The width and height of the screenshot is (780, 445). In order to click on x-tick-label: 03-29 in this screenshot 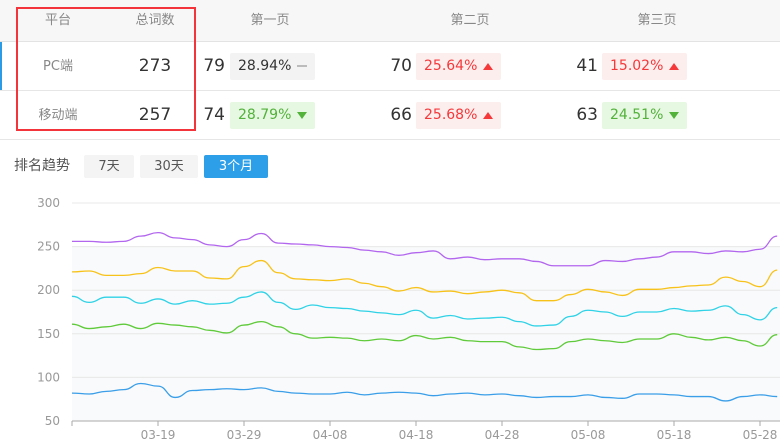, I will do `click(244, 435)`.